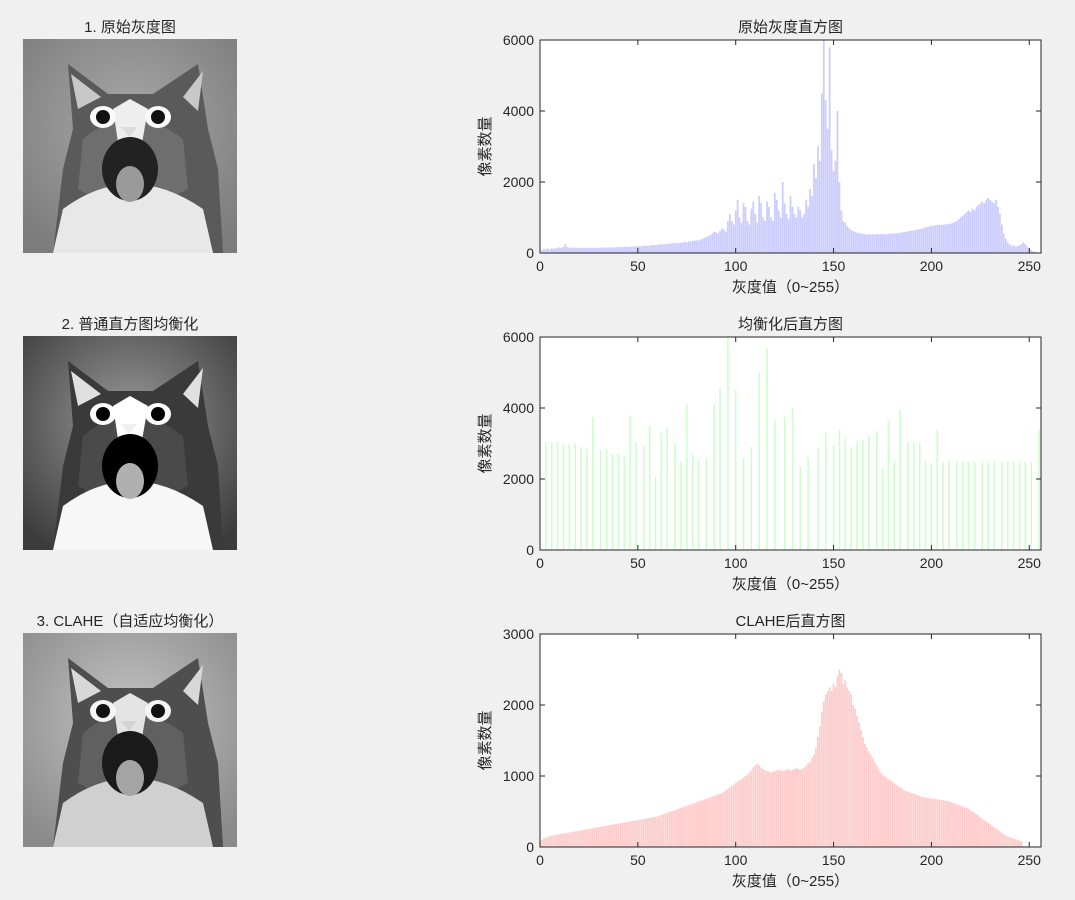 The width and height of the screenshot is (1075, 900). What do you see at coordinates (834, 860) in the screenshot?
I see `clahe-histogram-x-tick-label: 150` at bounding box center [834, 860].